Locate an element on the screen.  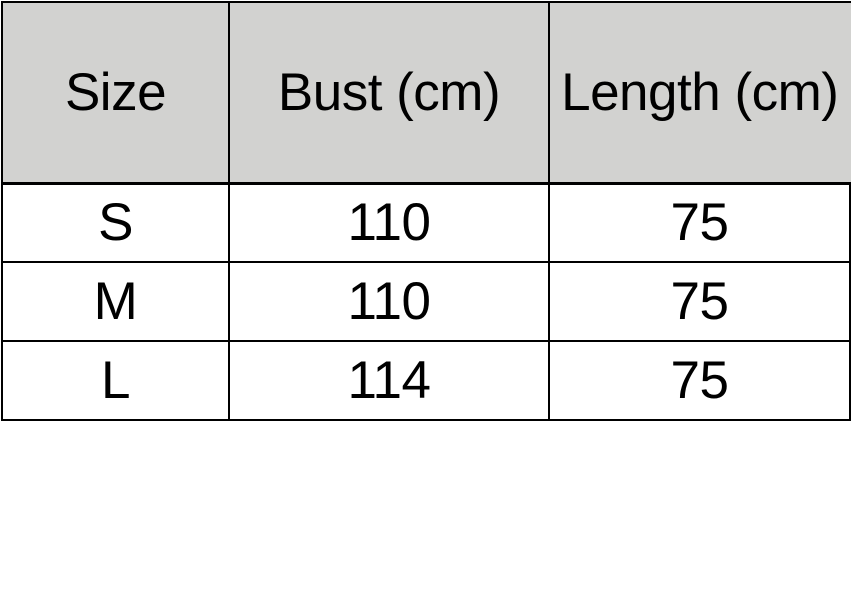
cell-length-l: 75 is located at coordinates (699, 380).